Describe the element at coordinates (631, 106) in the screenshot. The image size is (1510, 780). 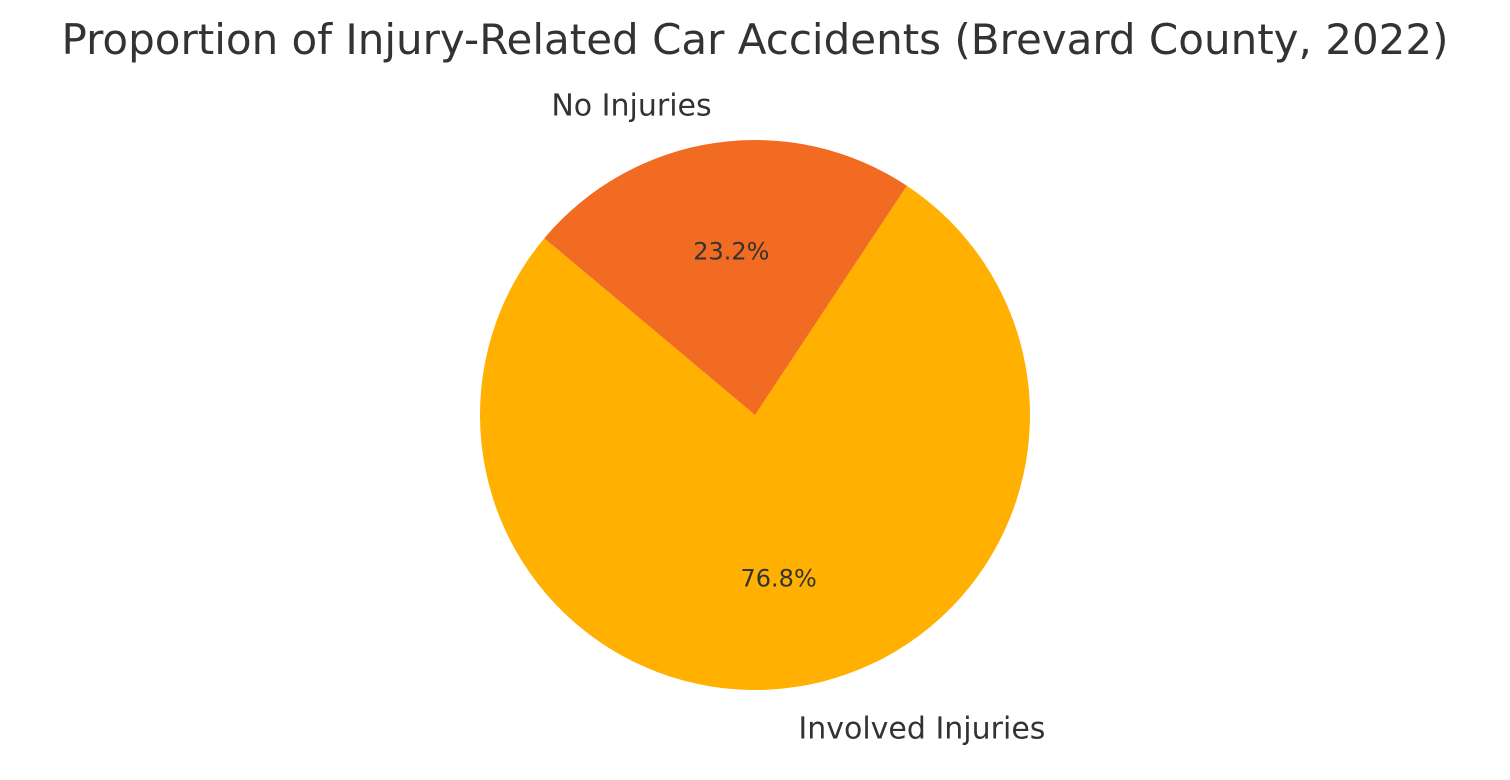
I see `pie-category-label: No Injuries` at that location.